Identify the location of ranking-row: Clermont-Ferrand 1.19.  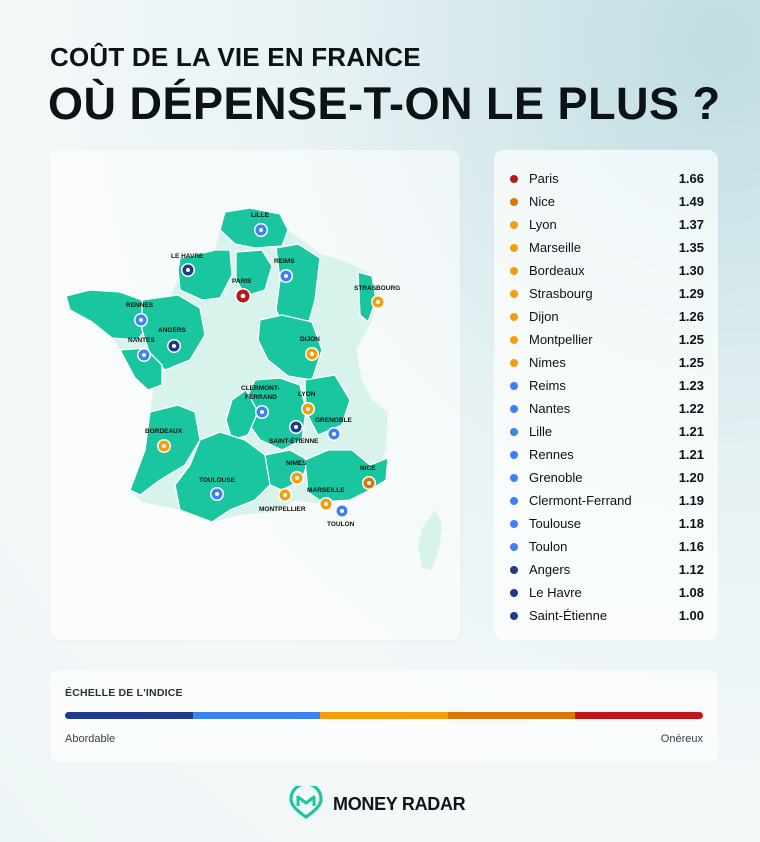
(606, 502).